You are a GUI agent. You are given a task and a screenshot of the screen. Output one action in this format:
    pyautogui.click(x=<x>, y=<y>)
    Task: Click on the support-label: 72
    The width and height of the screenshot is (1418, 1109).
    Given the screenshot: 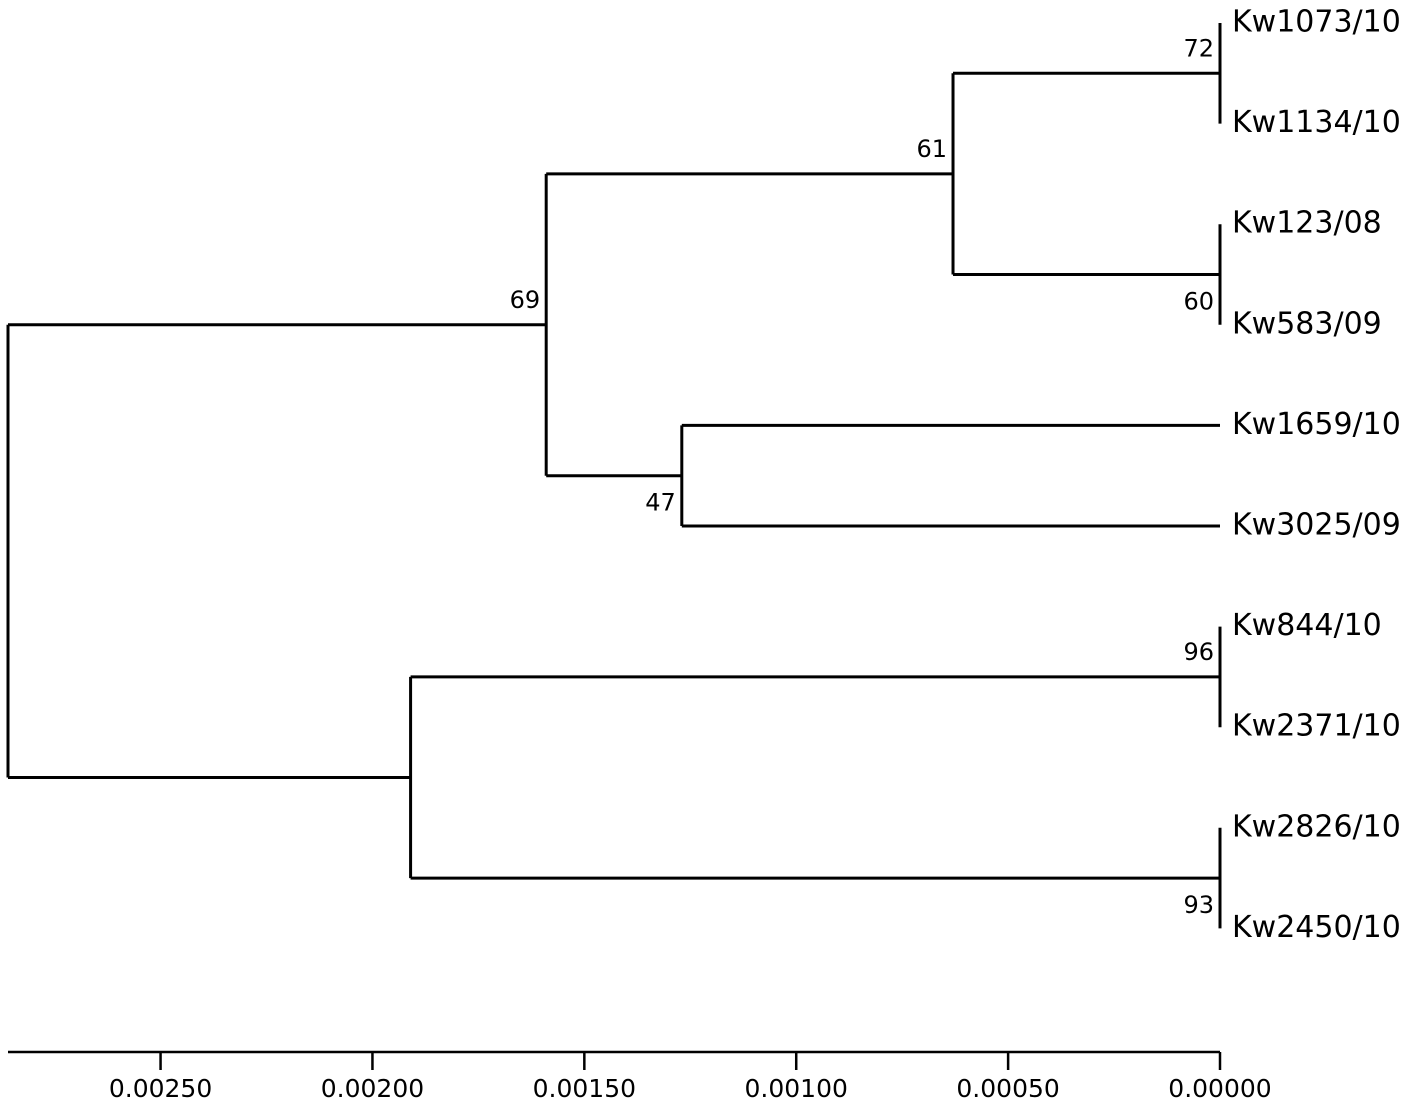 What is the action you would take?
    pyautogui.click(x=1198, y=48)
    